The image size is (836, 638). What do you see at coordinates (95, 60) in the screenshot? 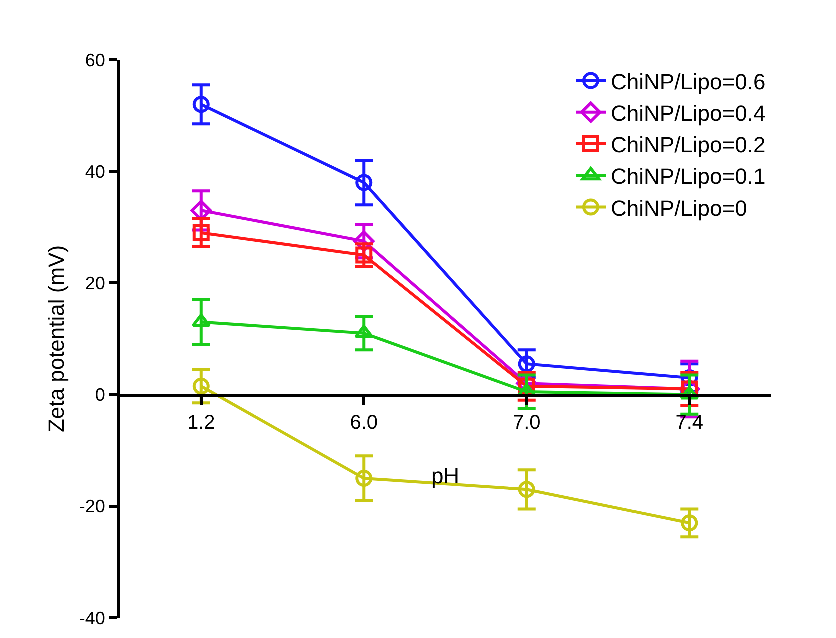
I see `y-tick-label: 60` at bounding box center [95, 60].